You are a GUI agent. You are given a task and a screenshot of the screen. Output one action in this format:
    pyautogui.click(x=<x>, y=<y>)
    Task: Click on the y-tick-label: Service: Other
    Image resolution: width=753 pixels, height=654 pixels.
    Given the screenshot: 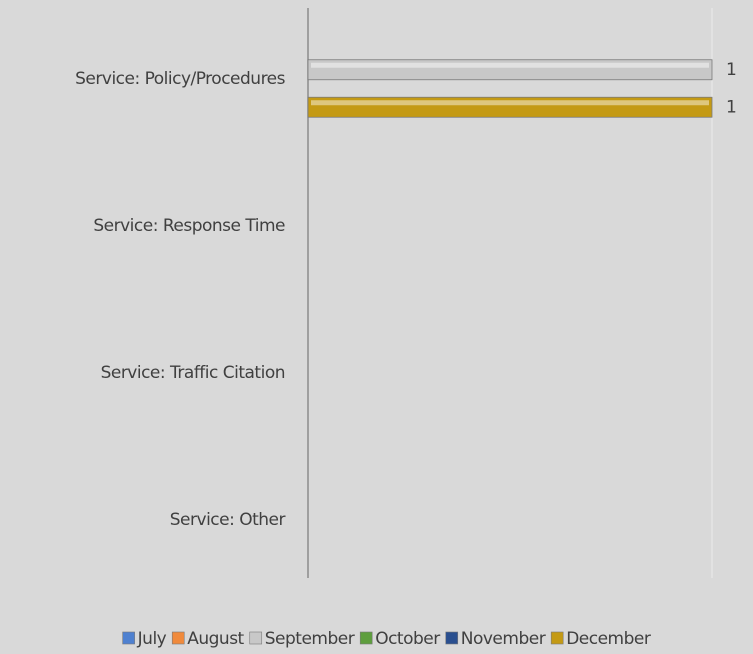 What is the action you would take?
    pyautogui.click(x=228, y=520)
    